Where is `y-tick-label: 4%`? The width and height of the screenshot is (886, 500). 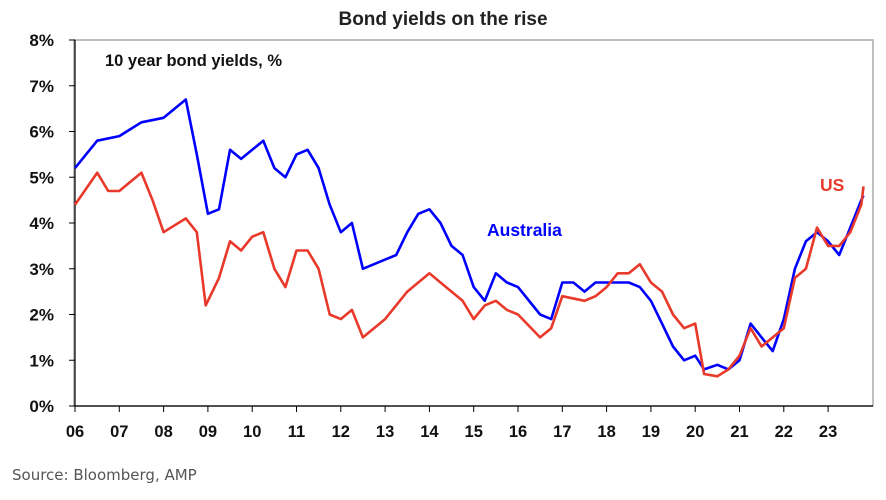 y-tick-label: 4% is located at coordinates (41, 223).